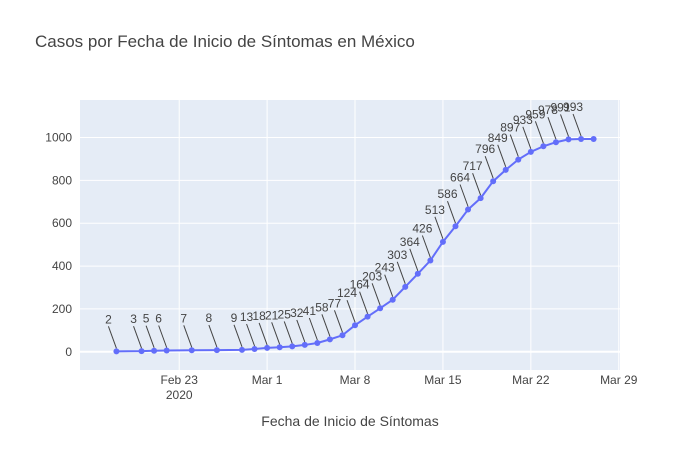  I want to click on data-label: 7, so click(183, 318).